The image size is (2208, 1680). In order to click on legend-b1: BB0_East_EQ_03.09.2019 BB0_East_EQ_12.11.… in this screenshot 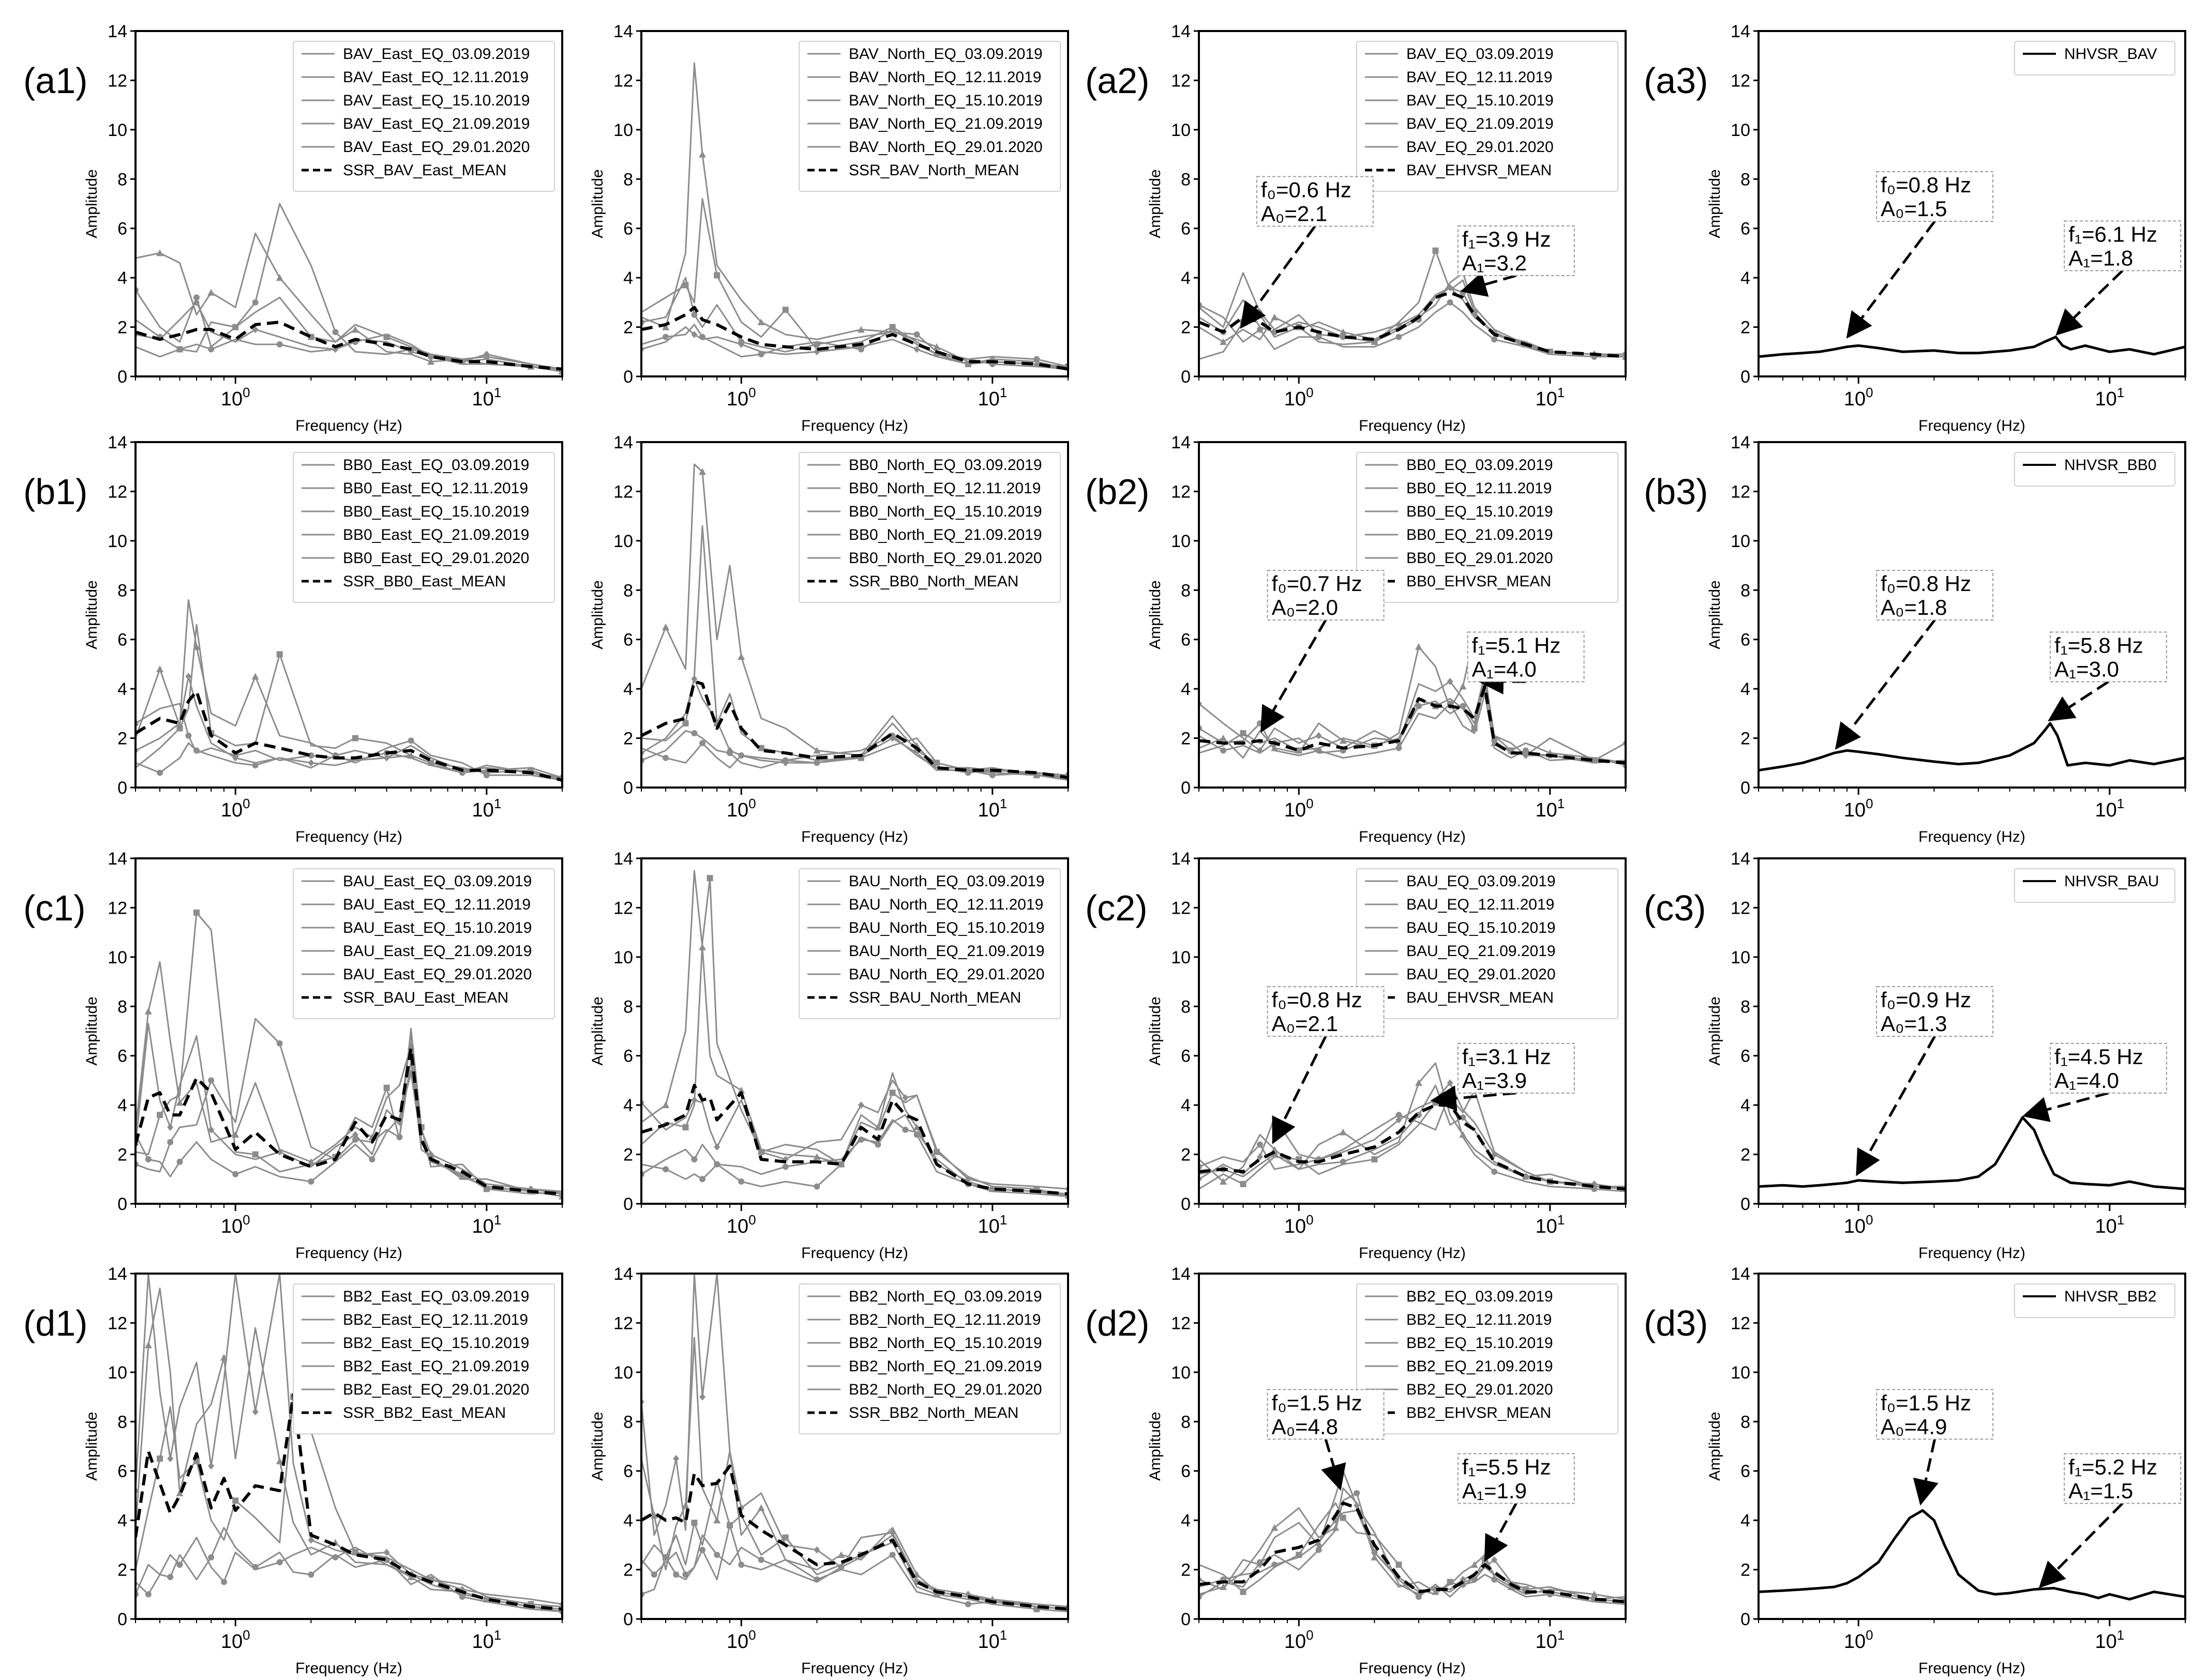, I will do `click(424, 527)`.